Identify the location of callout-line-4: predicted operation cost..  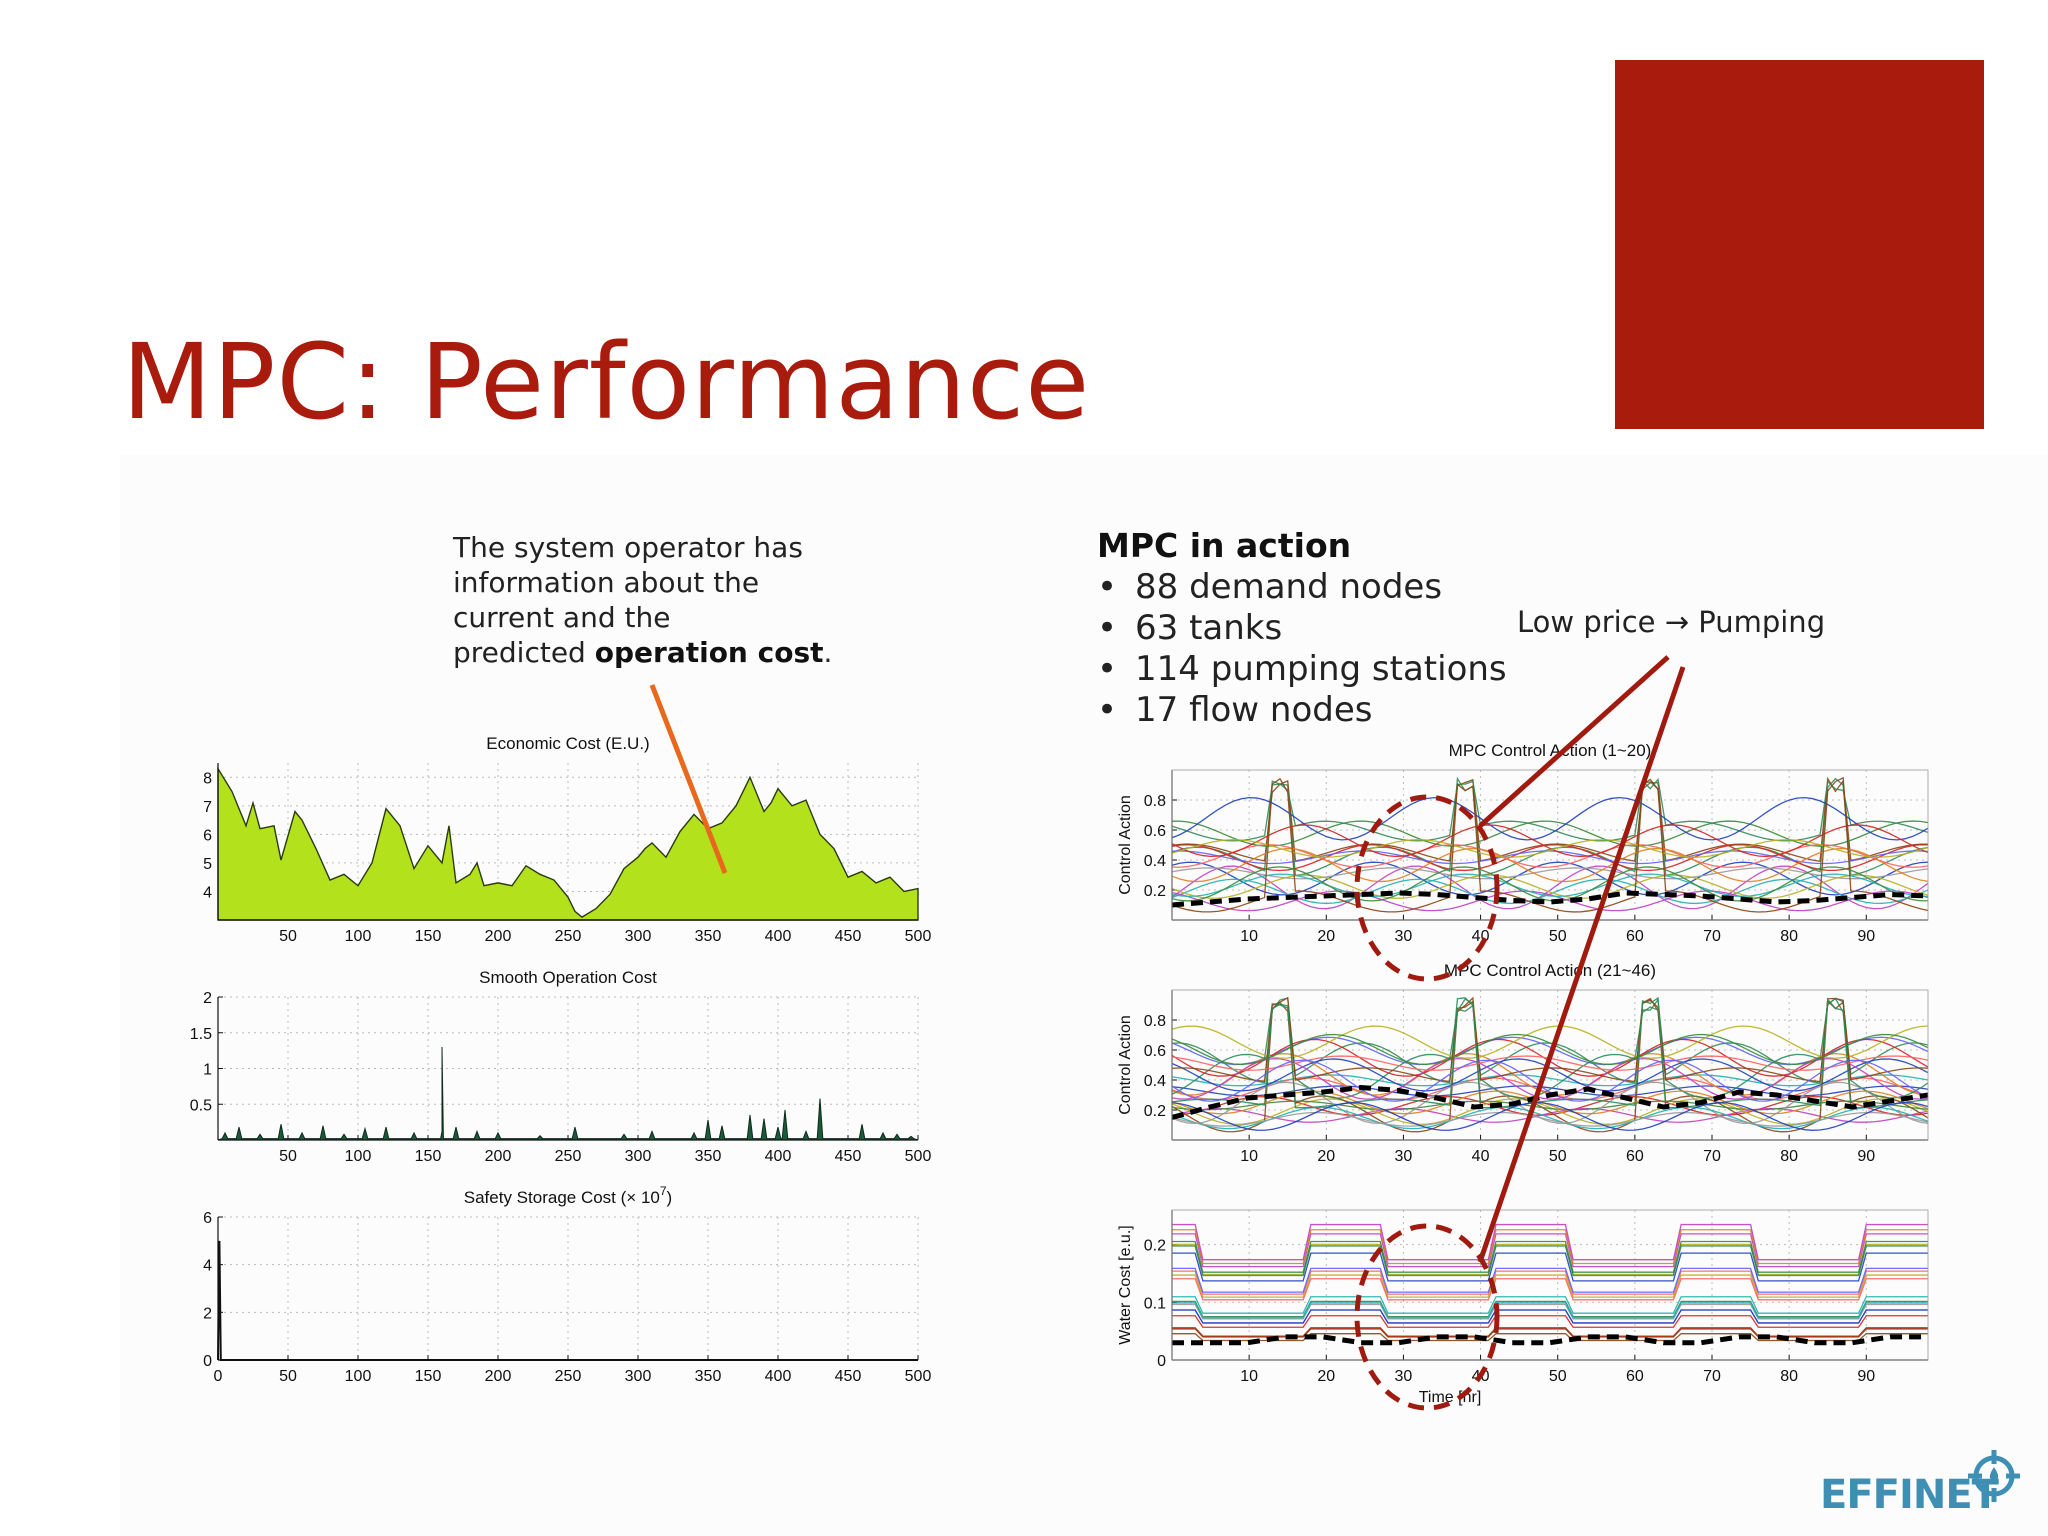
(663, 652).